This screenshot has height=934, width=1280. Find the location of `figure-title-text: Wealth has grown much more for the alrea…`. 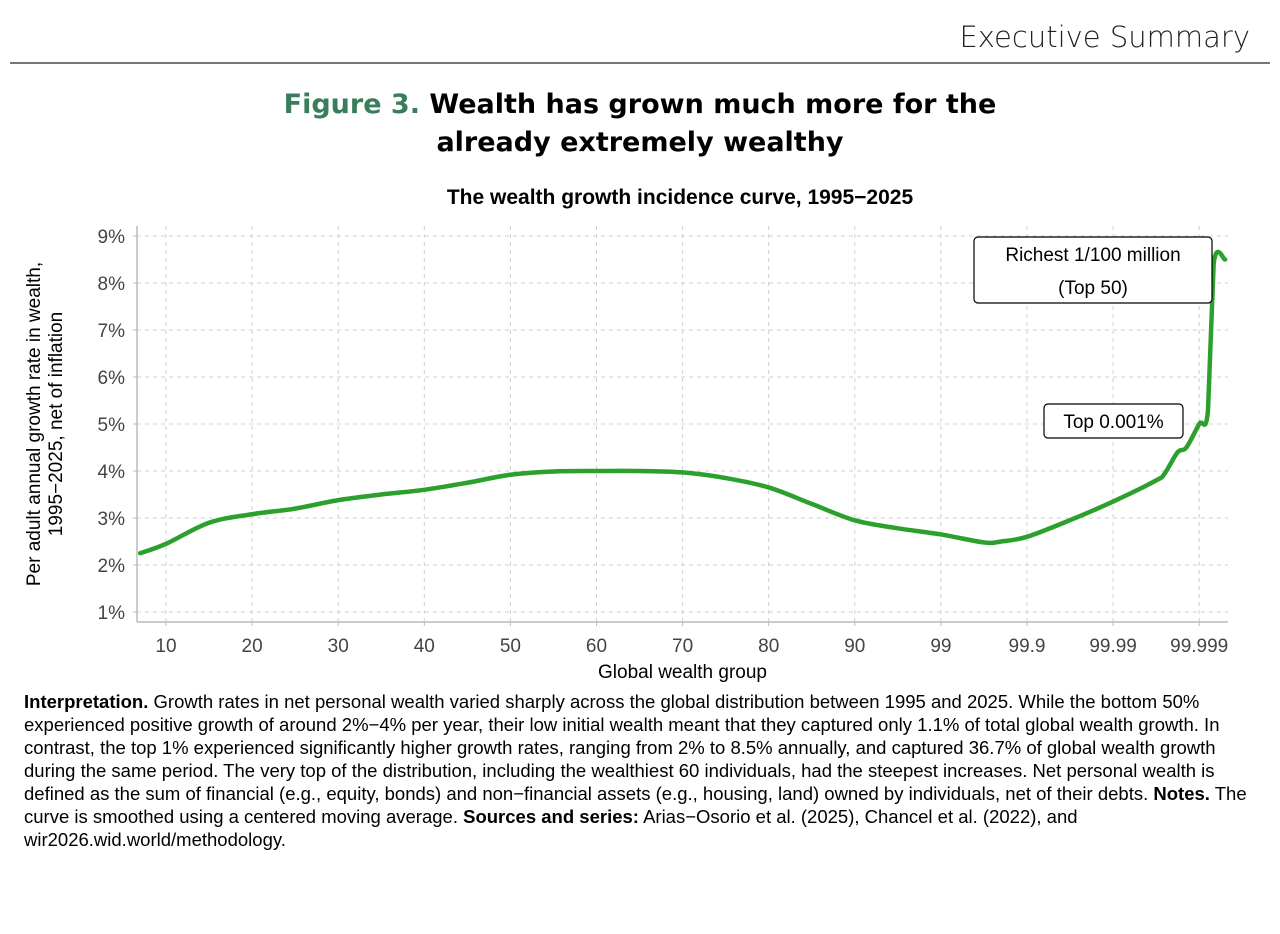

figure-title-text: Wealth has grown much more for the alrea… is located at coordinates (713, 123).